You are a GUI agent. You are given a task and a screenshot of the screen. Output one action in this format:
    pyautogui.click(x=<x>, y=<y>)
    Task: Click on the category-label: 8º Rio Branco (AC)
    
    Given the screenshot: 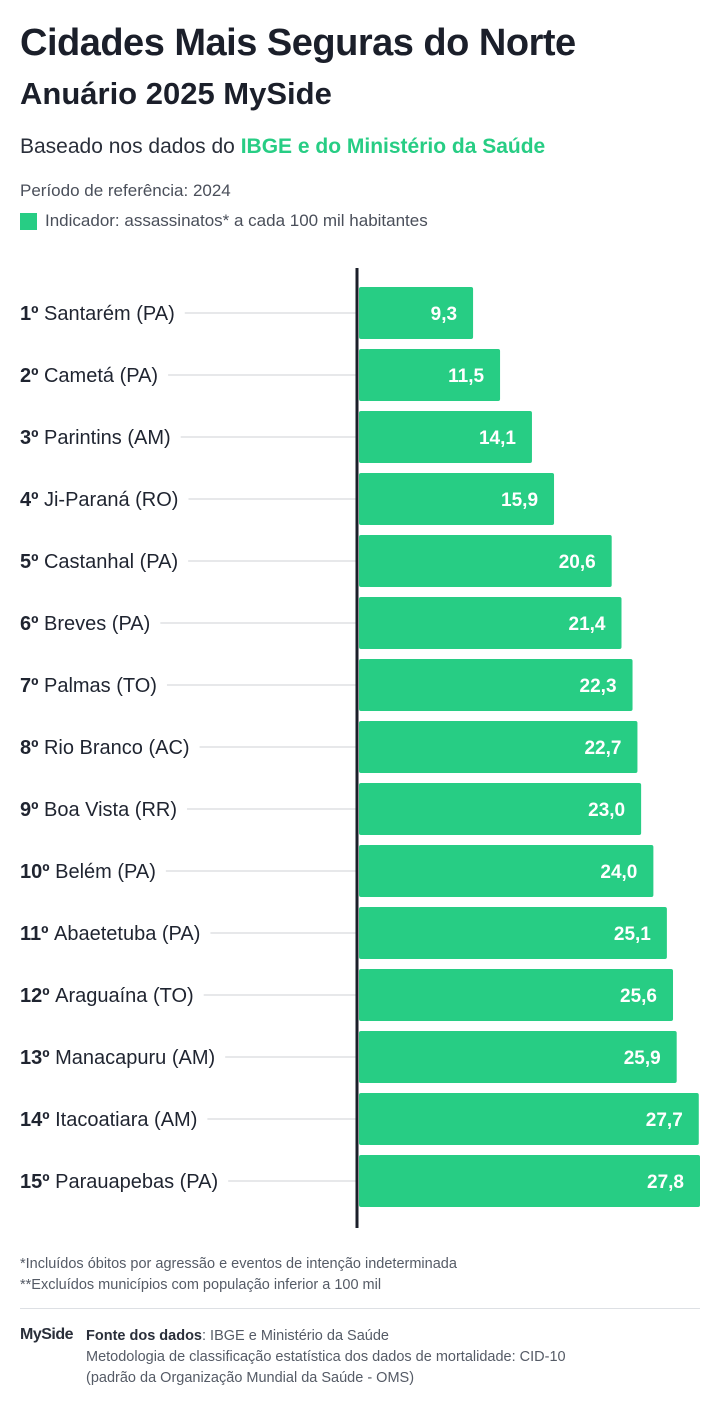 What is the action you would take?
    pyautogui.click(x=105, y=748)
    